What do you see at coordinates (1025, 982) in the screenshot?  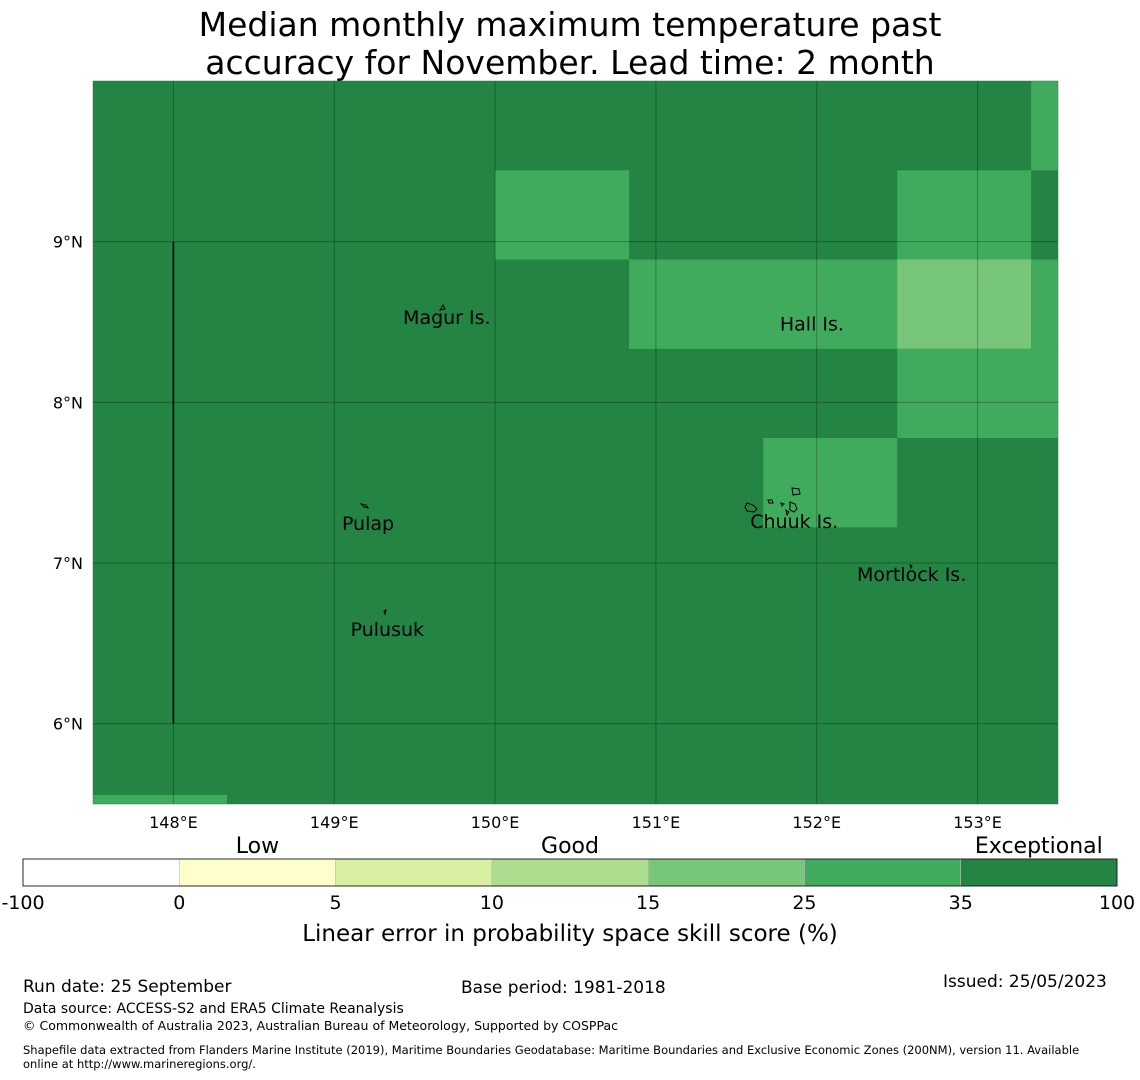 I see `issued-date: Issued: 25/05/2023` at bounding box center [1025, 982].